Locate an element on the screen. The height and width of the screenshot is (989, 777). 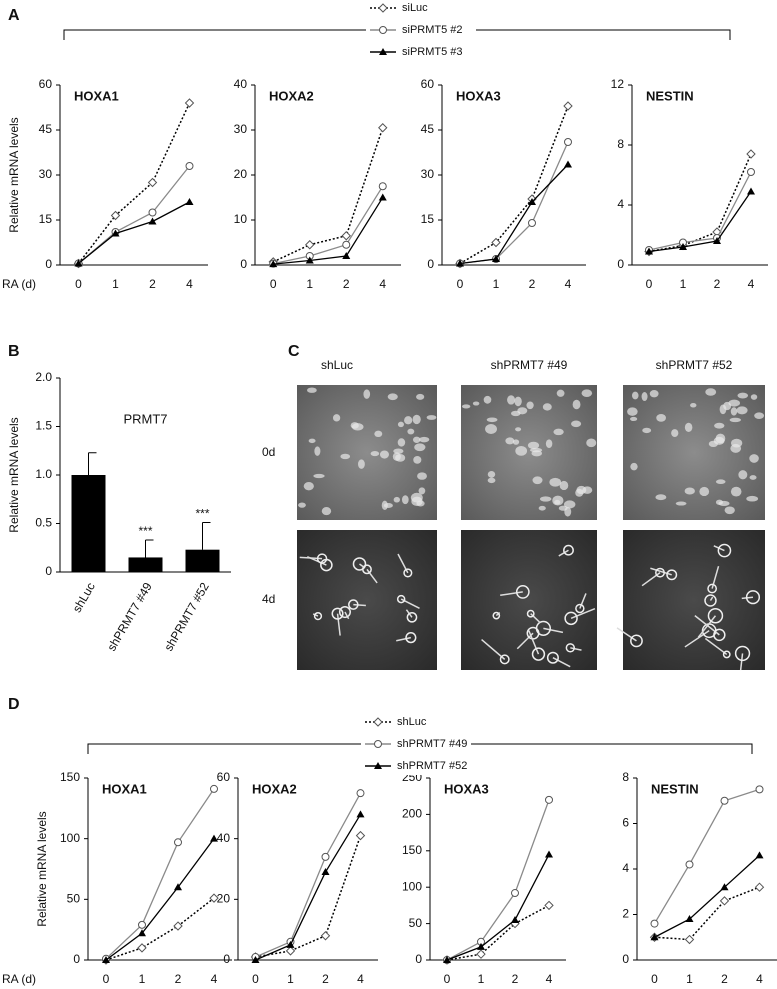
y-axis-label: Relative mRNA levels is located at coordinates (14, 174).